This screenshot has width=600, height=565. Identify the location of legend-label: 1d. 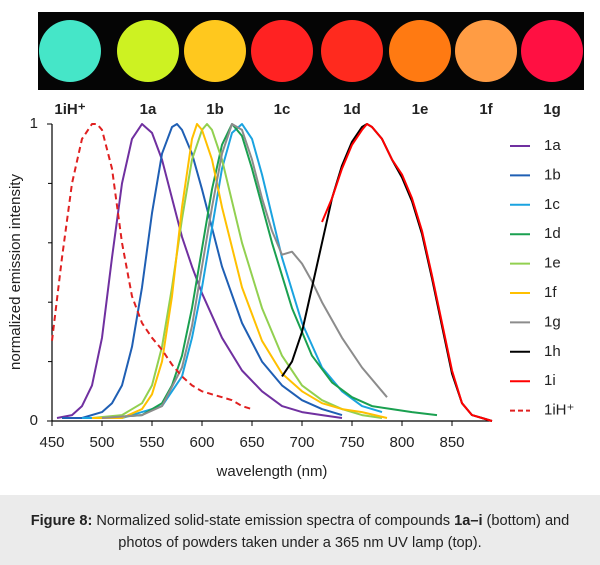
(552, 233).